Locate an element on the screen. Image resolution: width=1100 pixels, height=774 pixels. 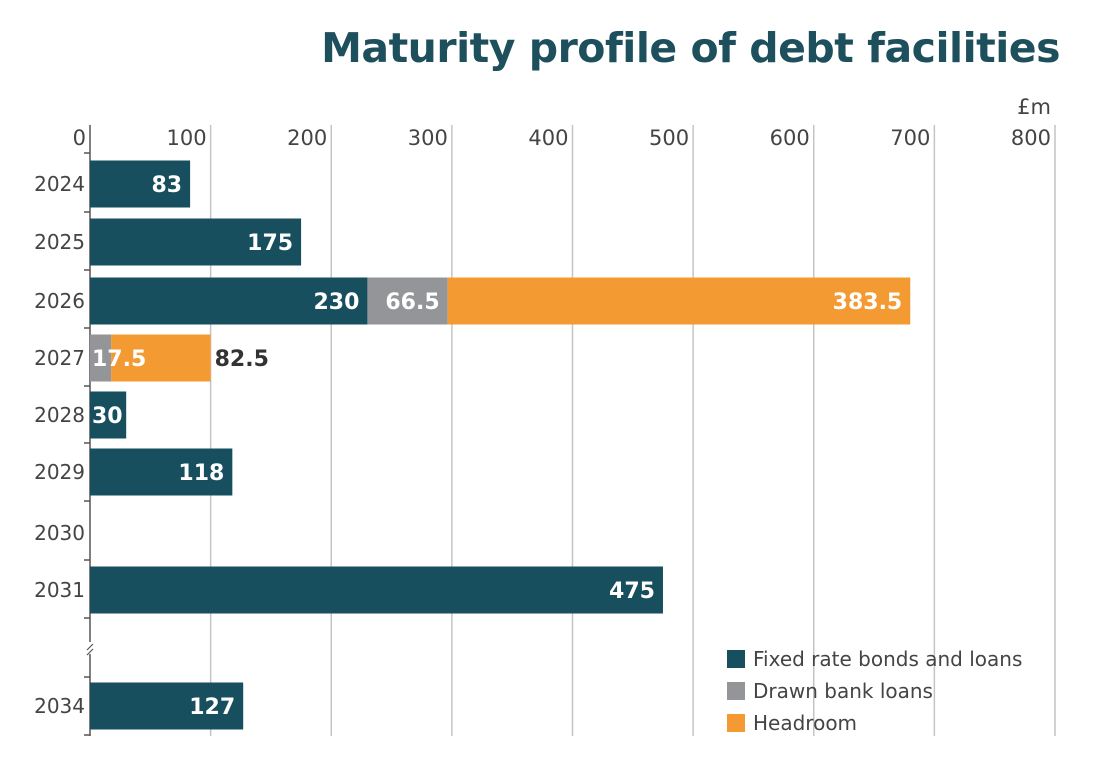
unit-label: £m is located at coordinates (1034, 107).